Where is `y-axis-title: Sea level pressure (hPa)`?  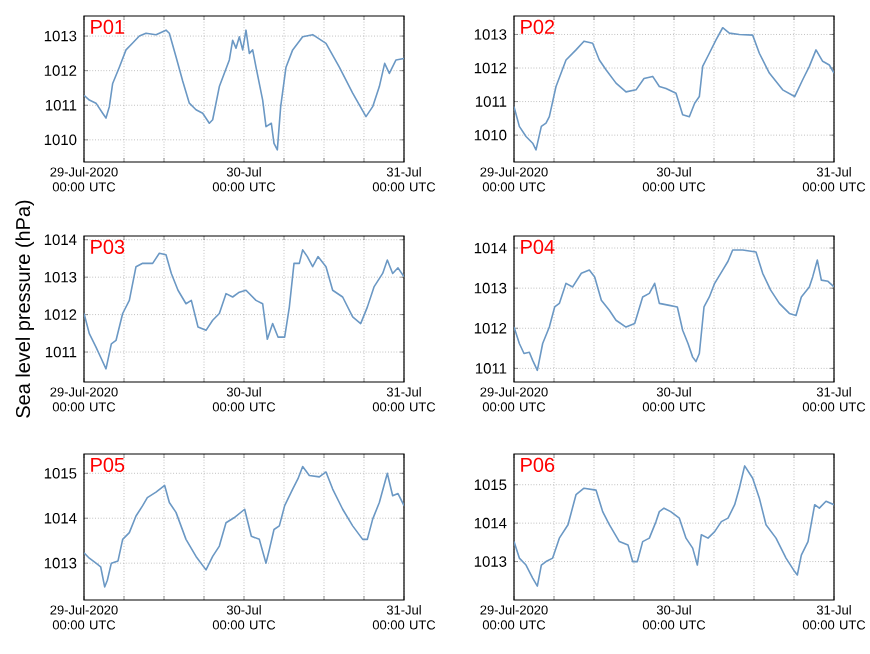 y-axis-title: Sea level pressure (hPa) is located at coordinates (25, 309).